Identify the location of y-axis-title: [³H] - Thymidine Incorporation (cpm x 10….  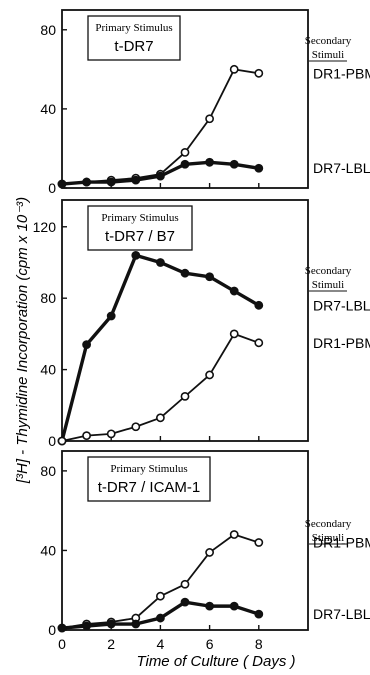
(22, 340).